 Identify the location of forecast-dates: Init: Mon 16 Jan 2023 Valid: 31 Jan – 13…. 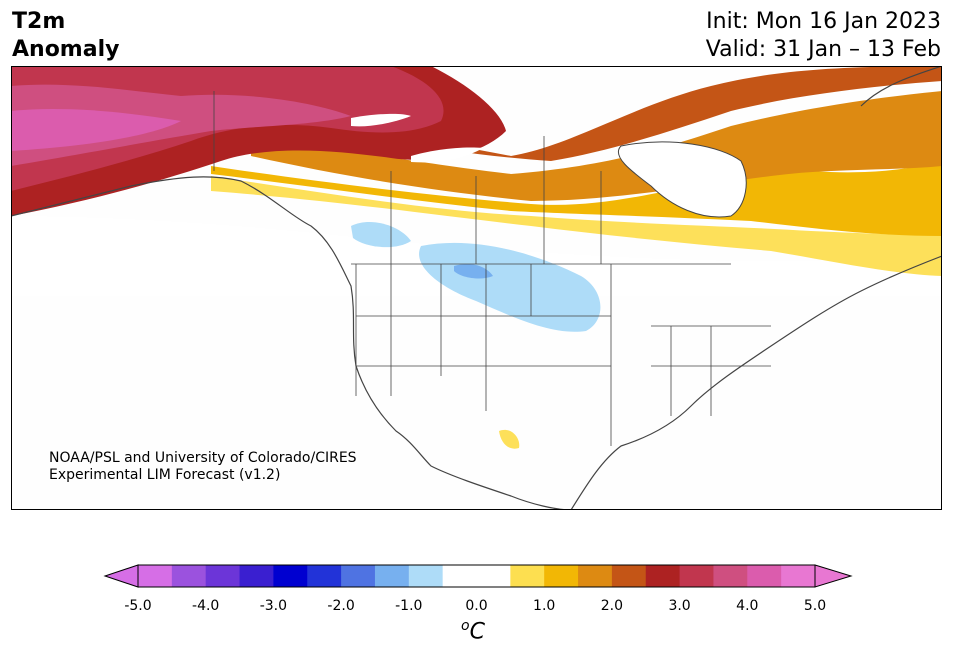
(823, 36).